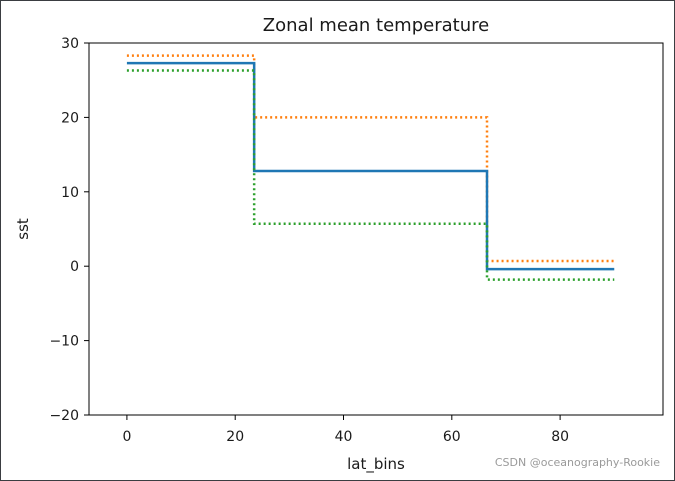 The height and width of the screenshot is (481, 675). I want to click on y-tick-label: 0, so click(74, 267).